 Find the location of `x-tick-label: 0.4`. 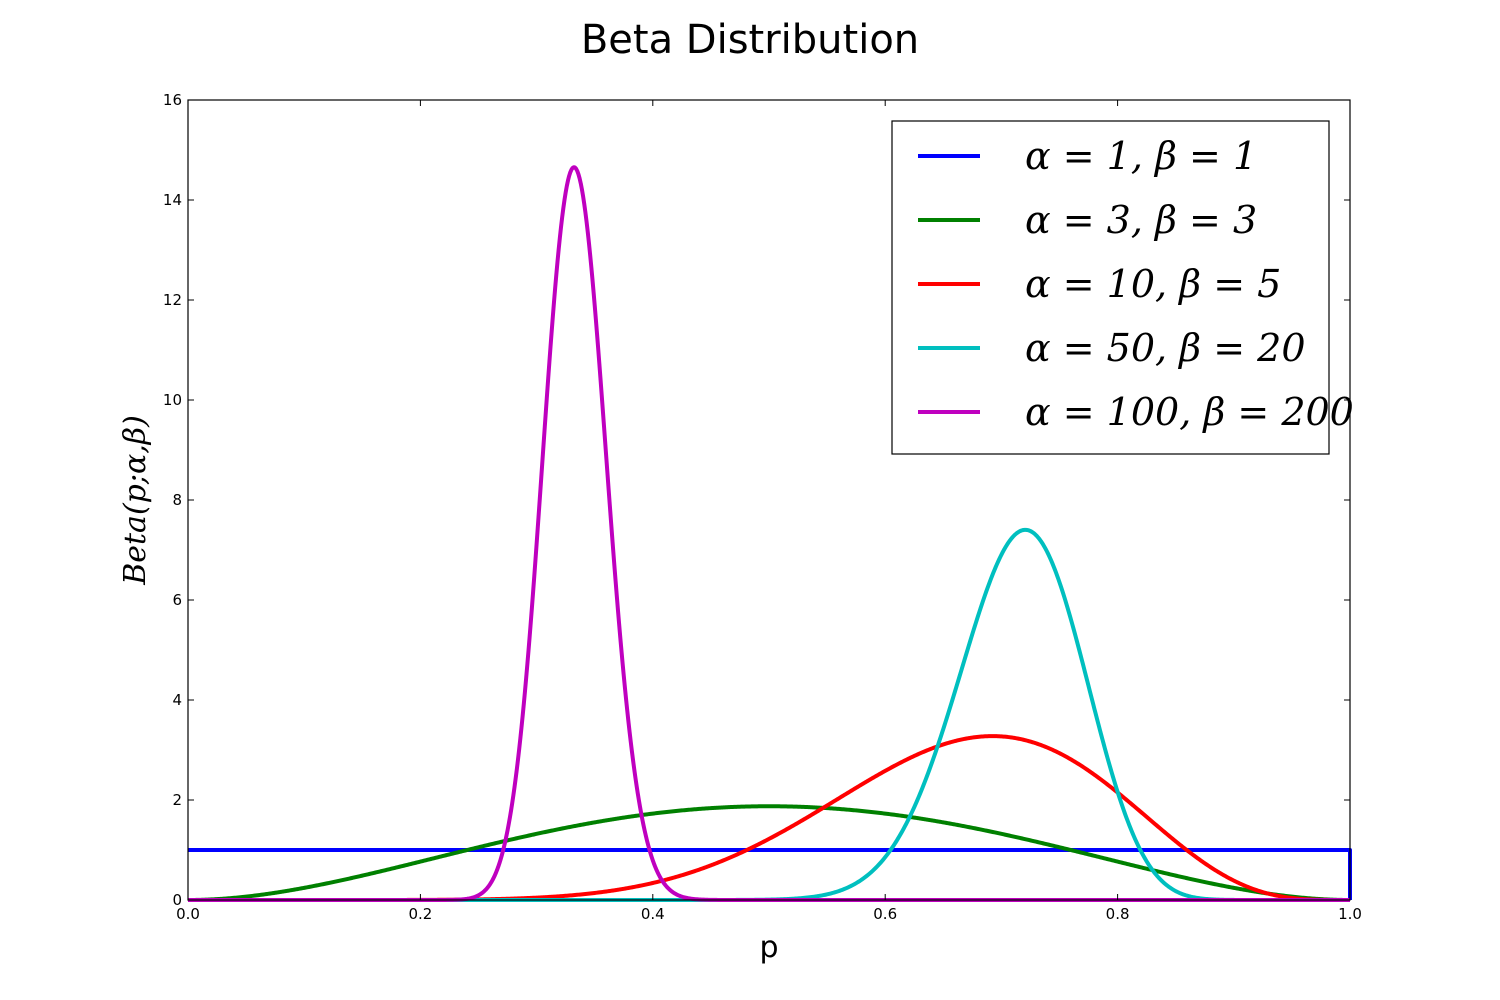

x-tick-label: 0.4 is located at coordinates (653, 914).